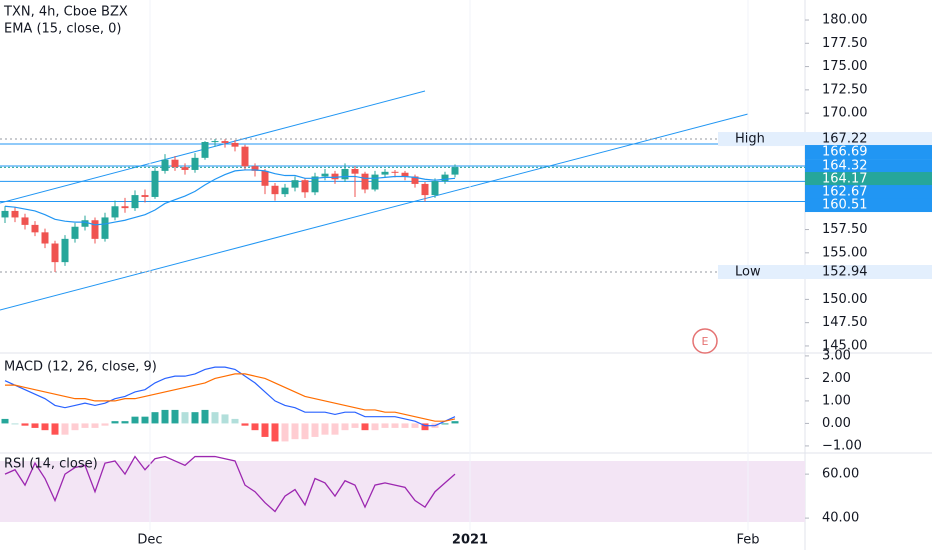 This screenshot has width=932, height=550. What do you see at coordinates (747, 540) in the screenshot?
I see `x-tick-label: Feb` at bounding box center [747, 540].